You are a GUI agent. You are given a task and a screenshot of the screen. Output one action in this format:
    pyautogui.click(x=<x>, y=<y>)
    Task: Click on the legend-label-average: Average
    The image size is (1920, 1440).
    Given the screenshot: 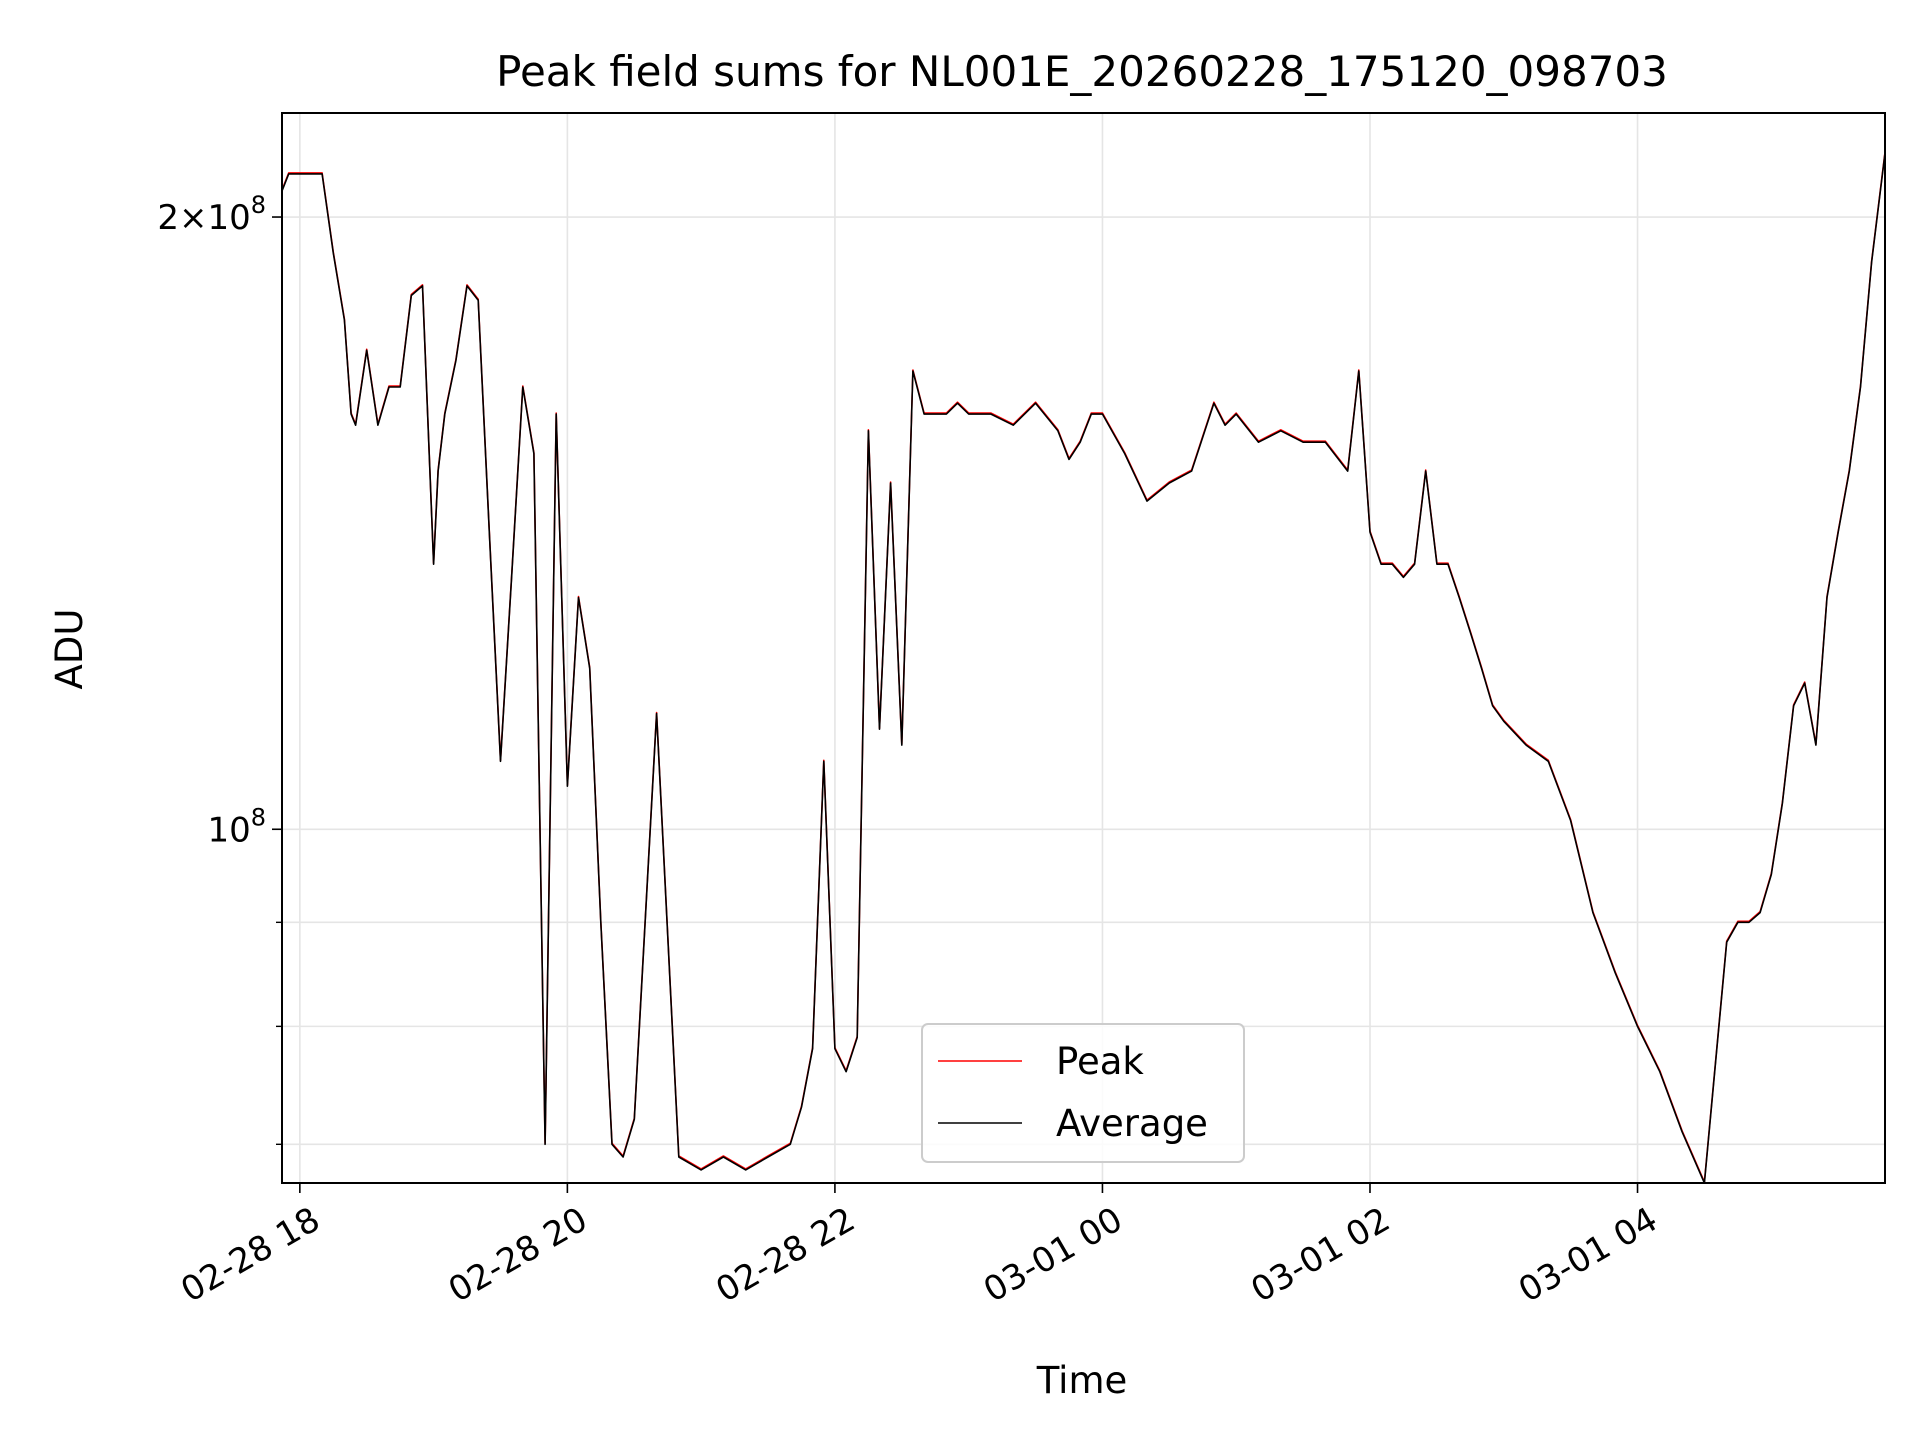 What is the action you would take?
    pyautogui.click(x=1132, y=1123)
    